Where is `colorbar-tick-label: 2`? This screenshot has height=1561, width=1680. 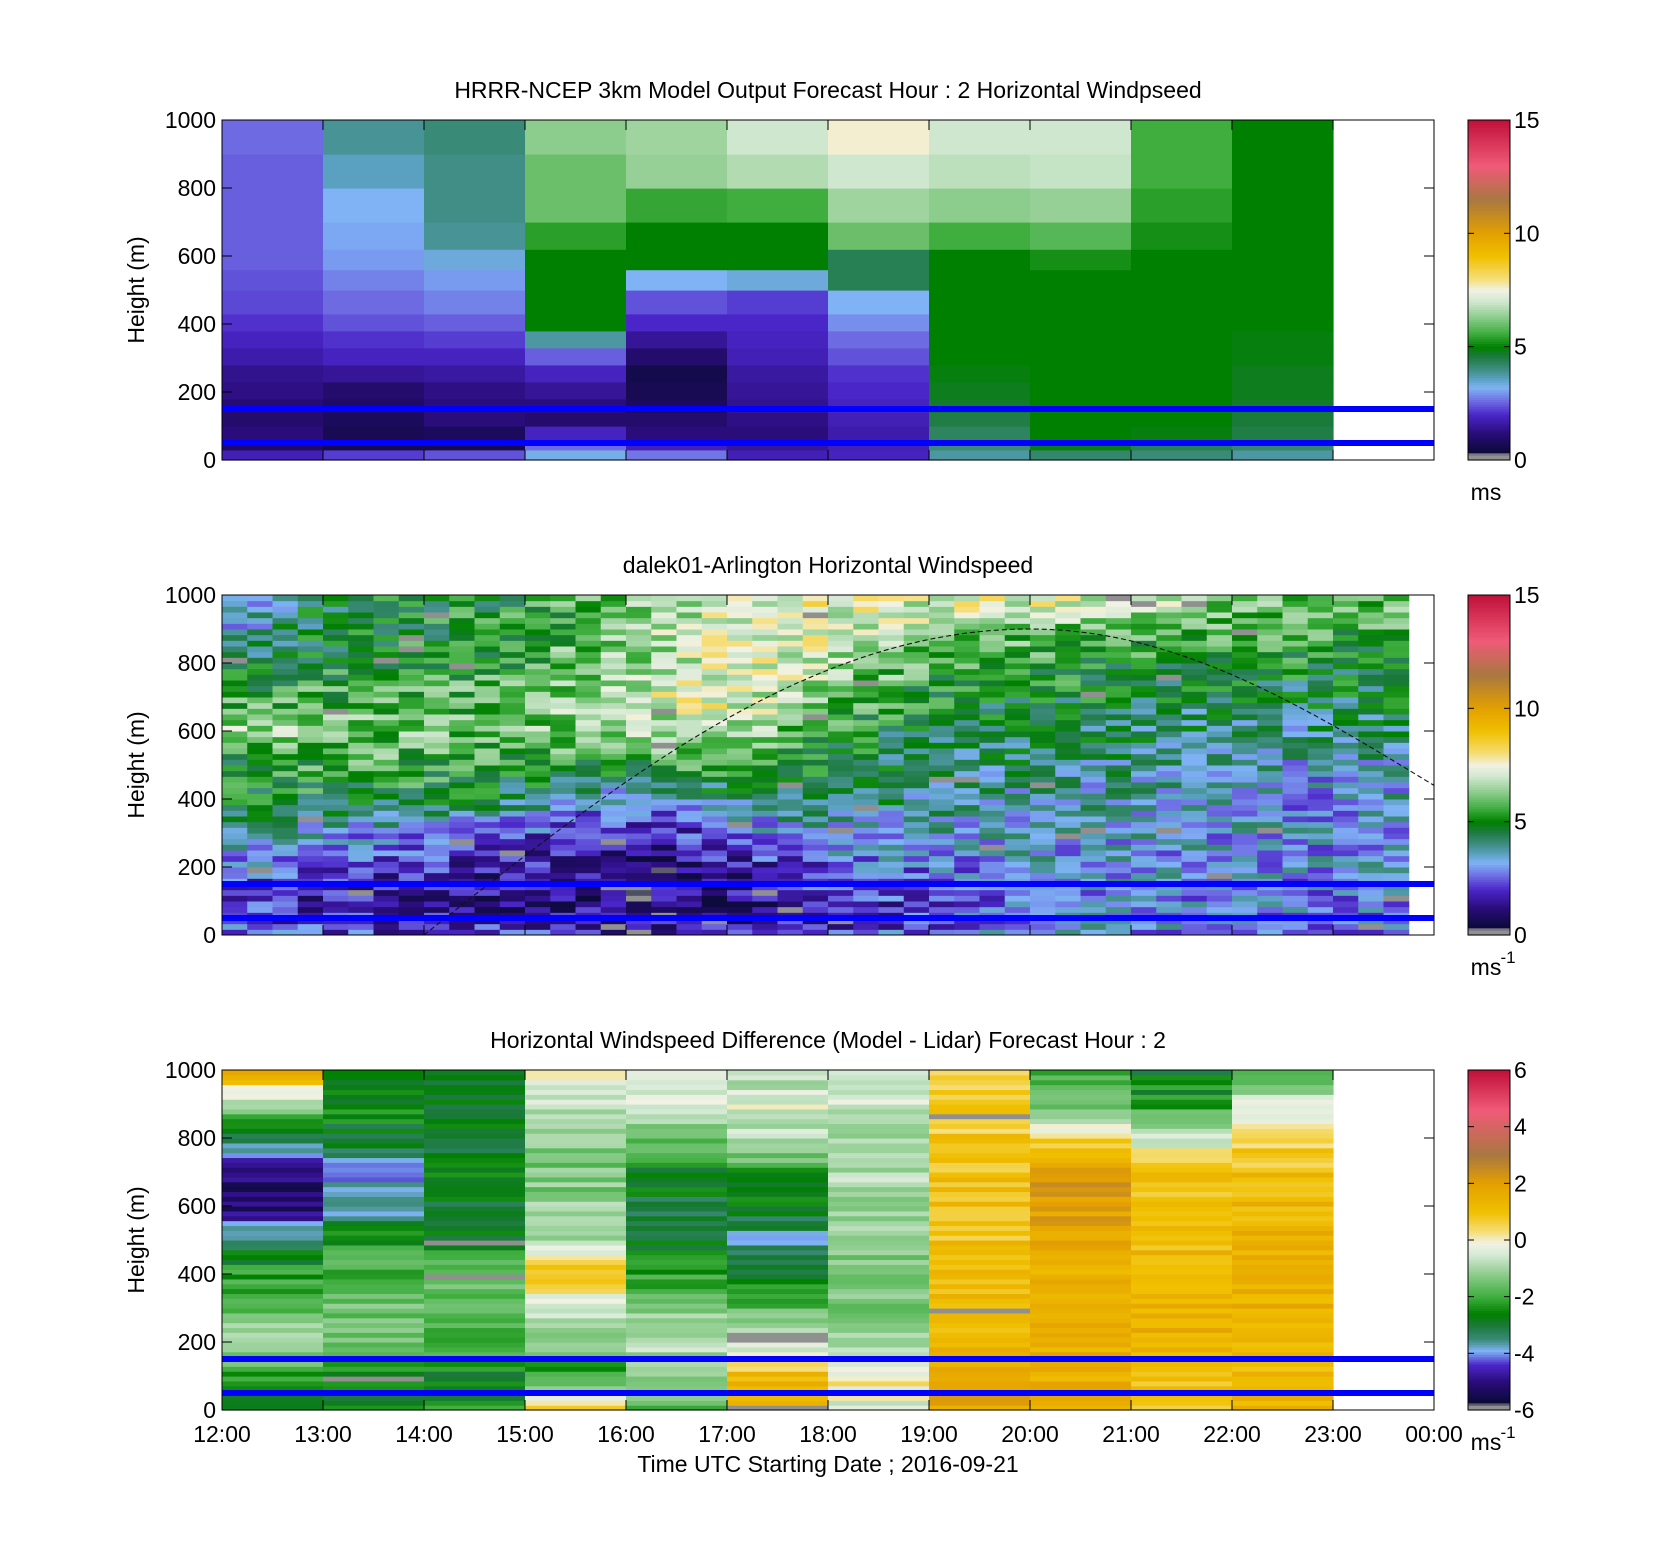
colorbar-tick-label: 2 is located at coordinates (1520, 1183).